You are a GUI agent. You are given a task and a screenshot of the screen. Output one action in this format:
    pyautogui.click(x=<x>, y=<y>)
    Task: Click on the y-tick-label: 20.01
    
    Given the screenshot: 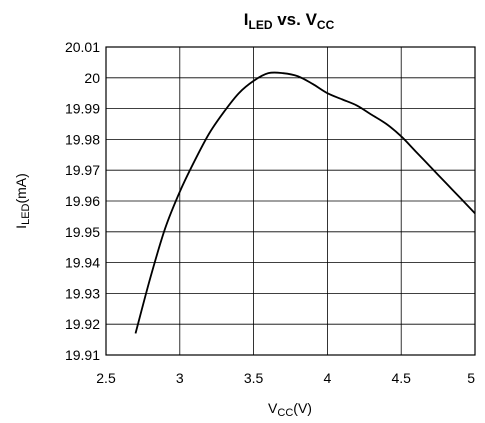 What is the action you would take?
    pyautogui.click(x=82, y=47)
    